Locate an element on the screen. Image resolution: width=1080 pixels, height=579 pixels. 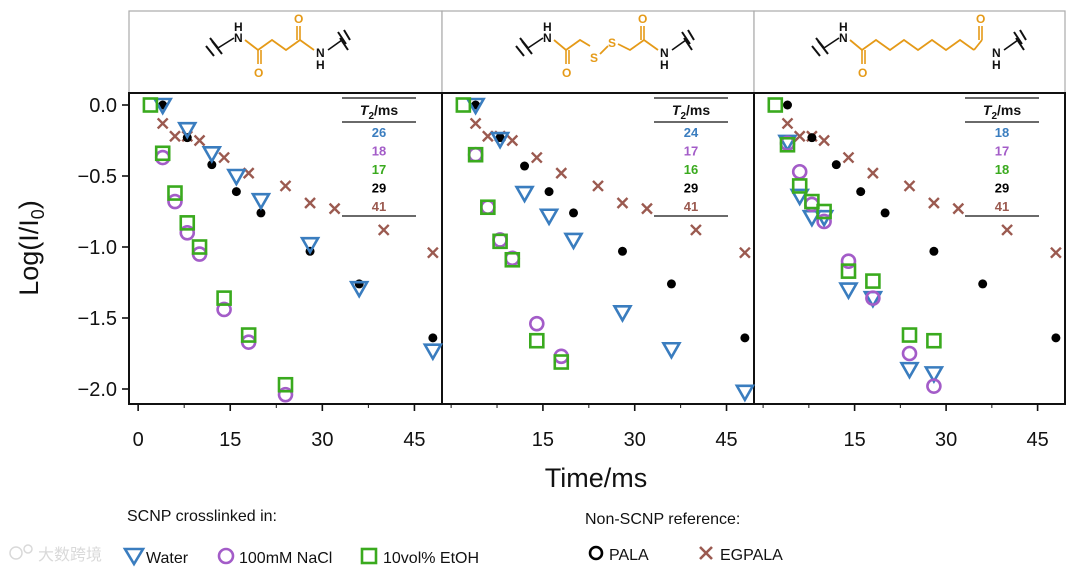
svg-text: H is located at coordinates (996, 65).